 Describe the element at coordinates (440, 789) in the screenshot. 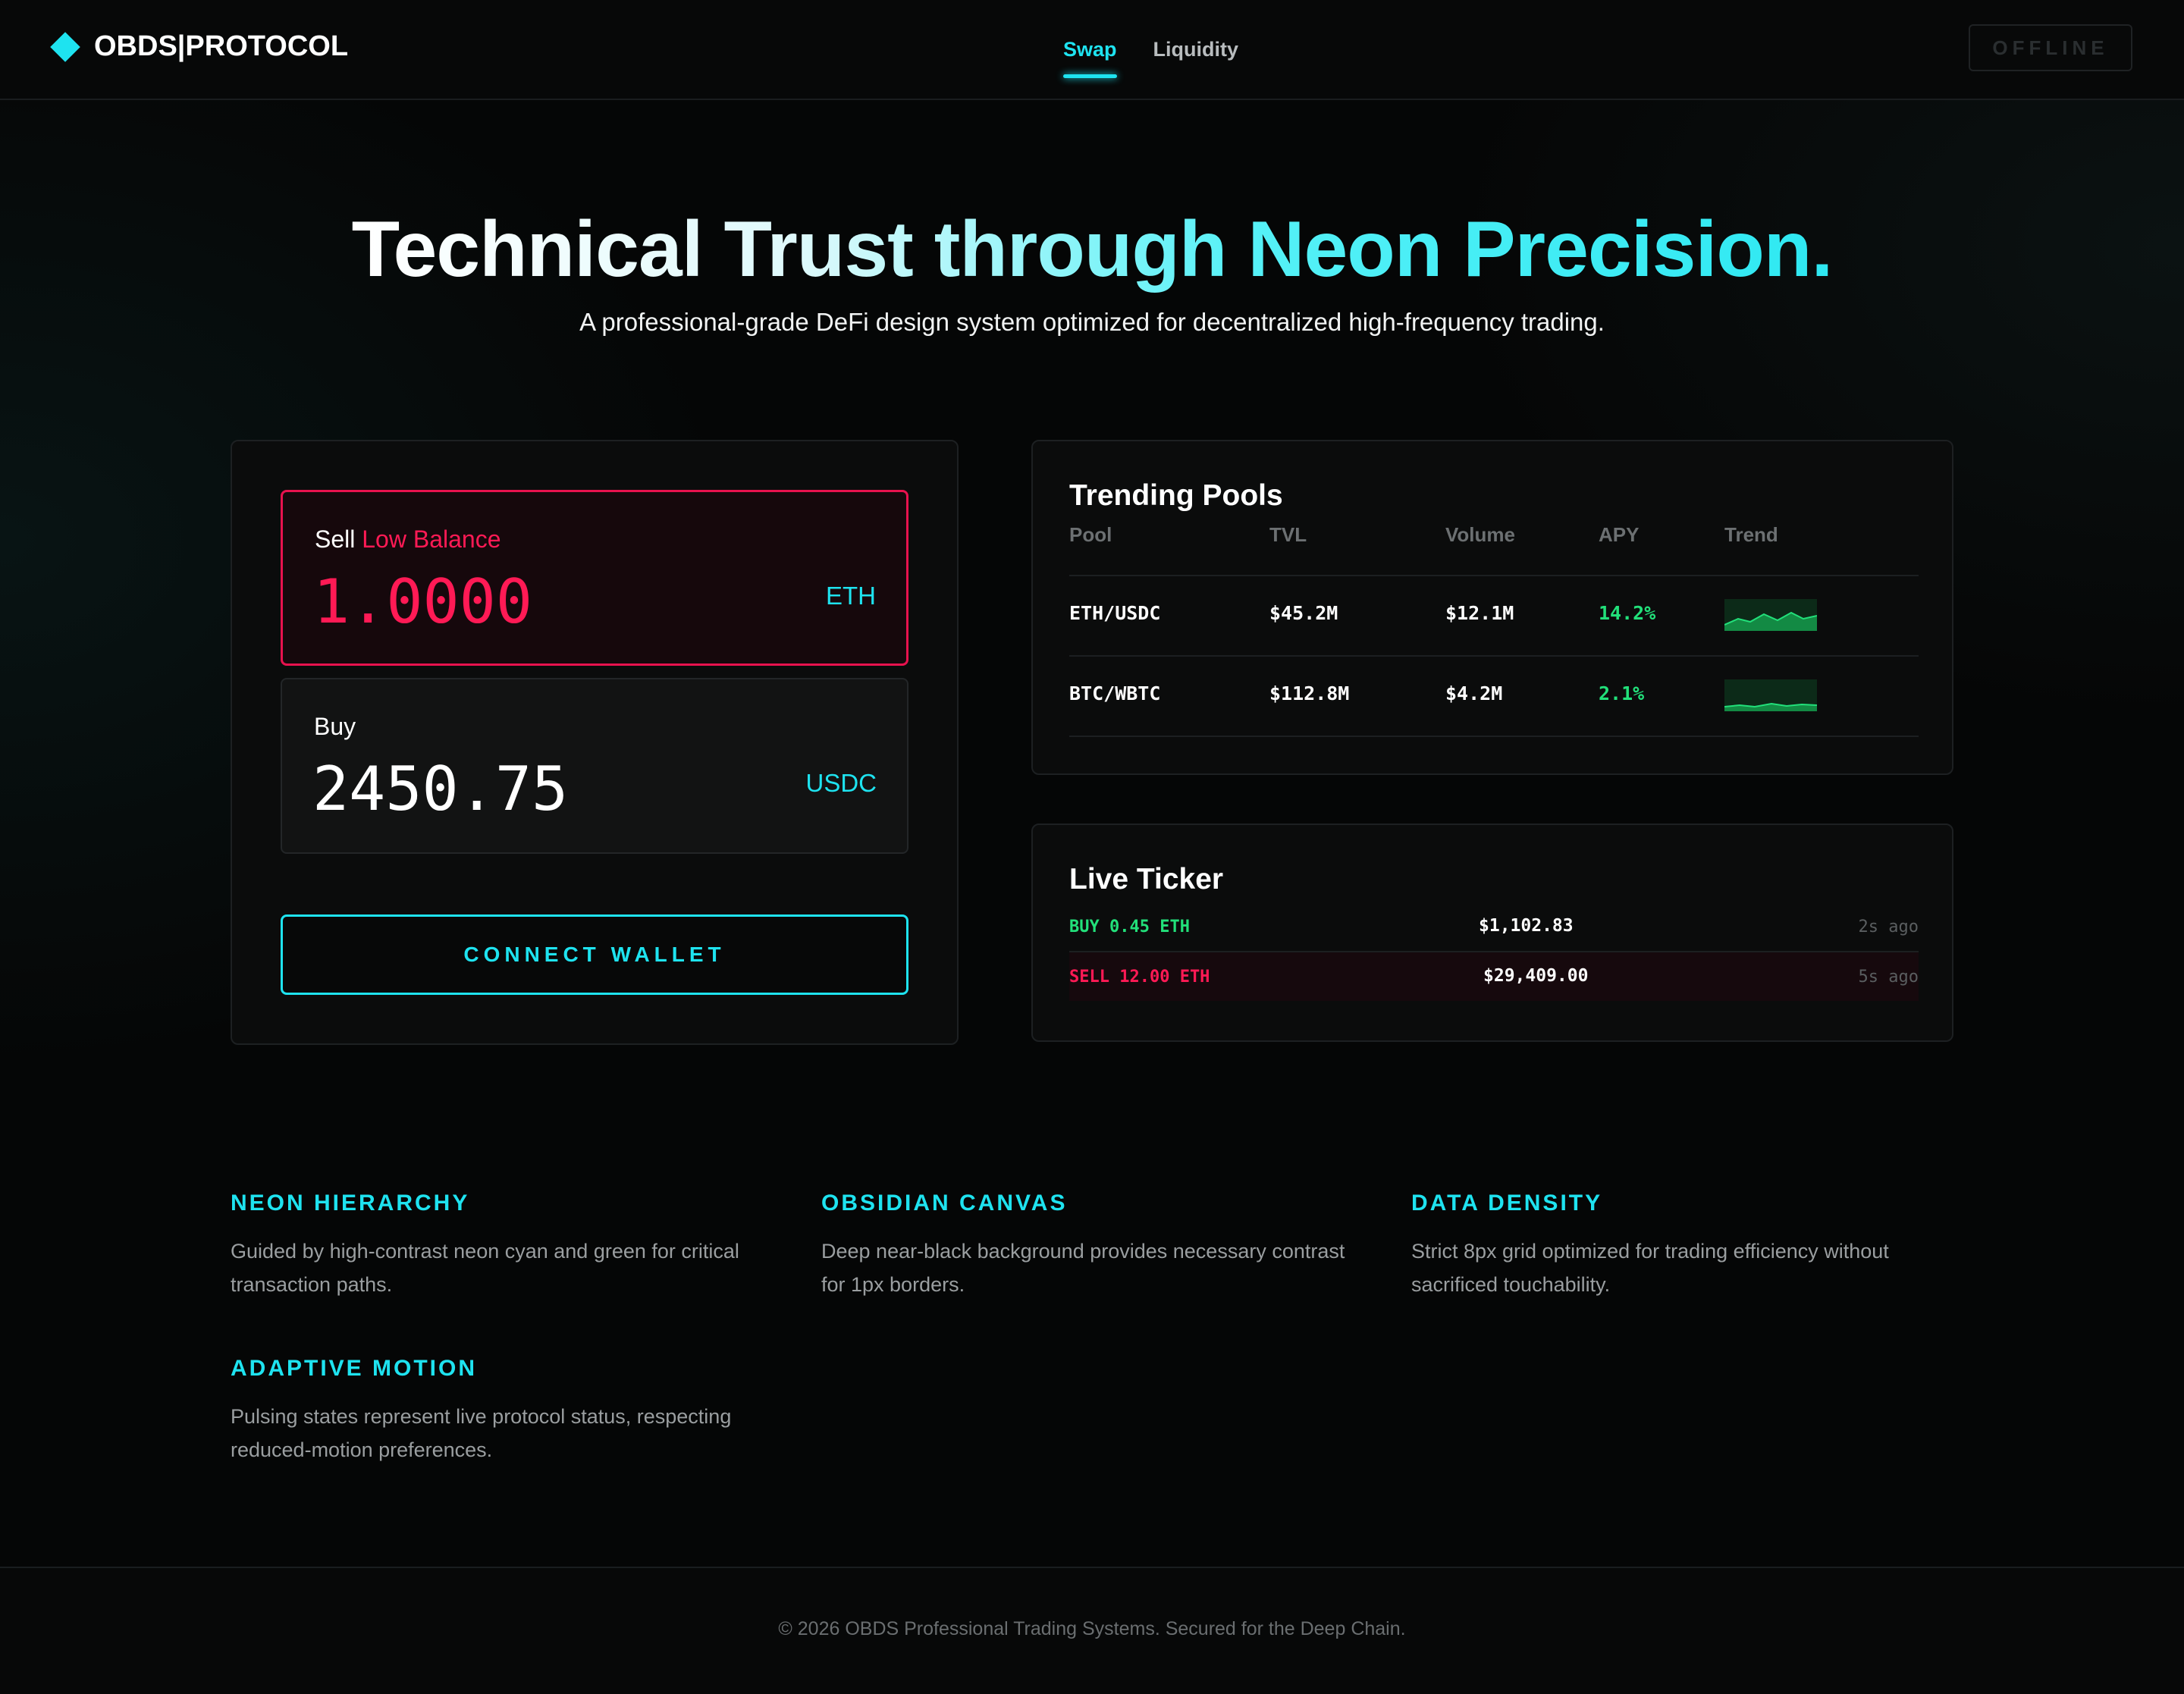

I see `buy-amount-input: 2450.75` at that location.